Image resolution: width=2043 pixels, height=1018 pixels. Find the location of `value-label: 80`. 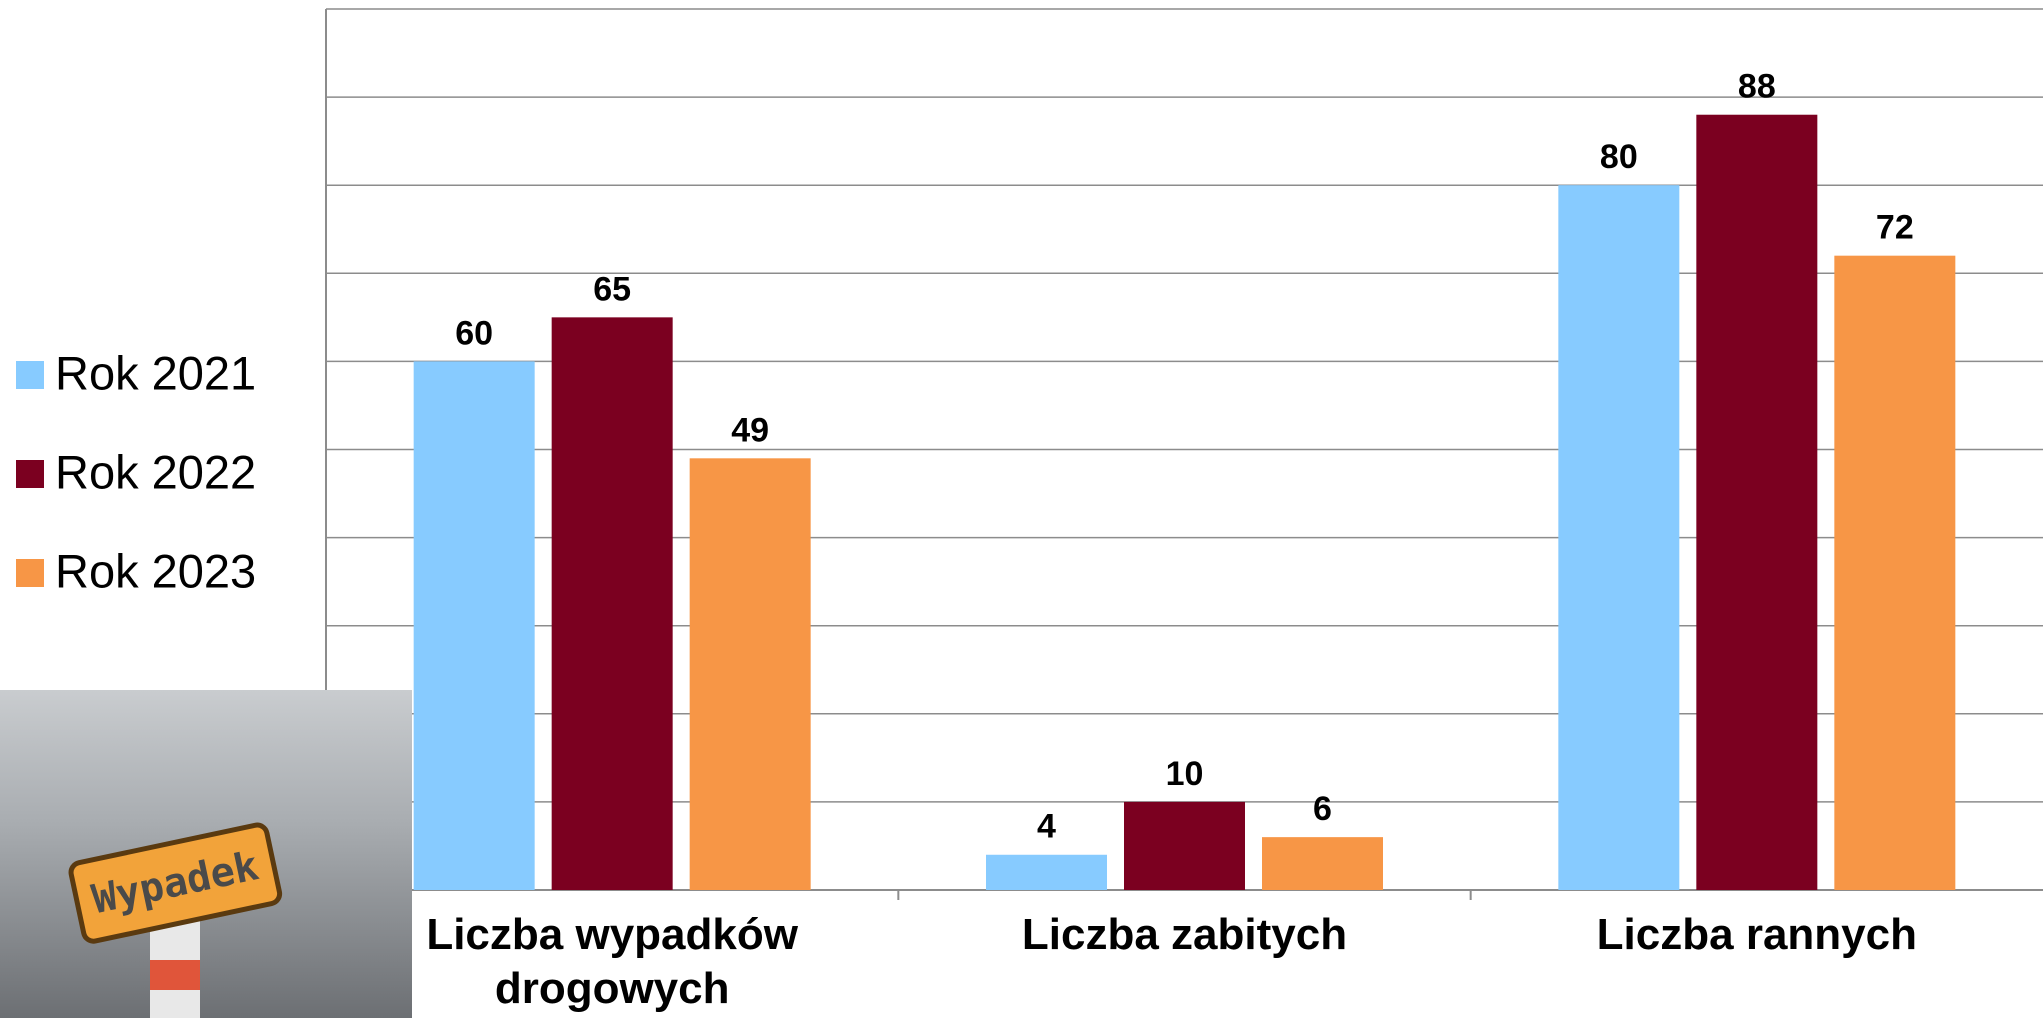

value-label: 80 is located at coordinates (1619, 157).